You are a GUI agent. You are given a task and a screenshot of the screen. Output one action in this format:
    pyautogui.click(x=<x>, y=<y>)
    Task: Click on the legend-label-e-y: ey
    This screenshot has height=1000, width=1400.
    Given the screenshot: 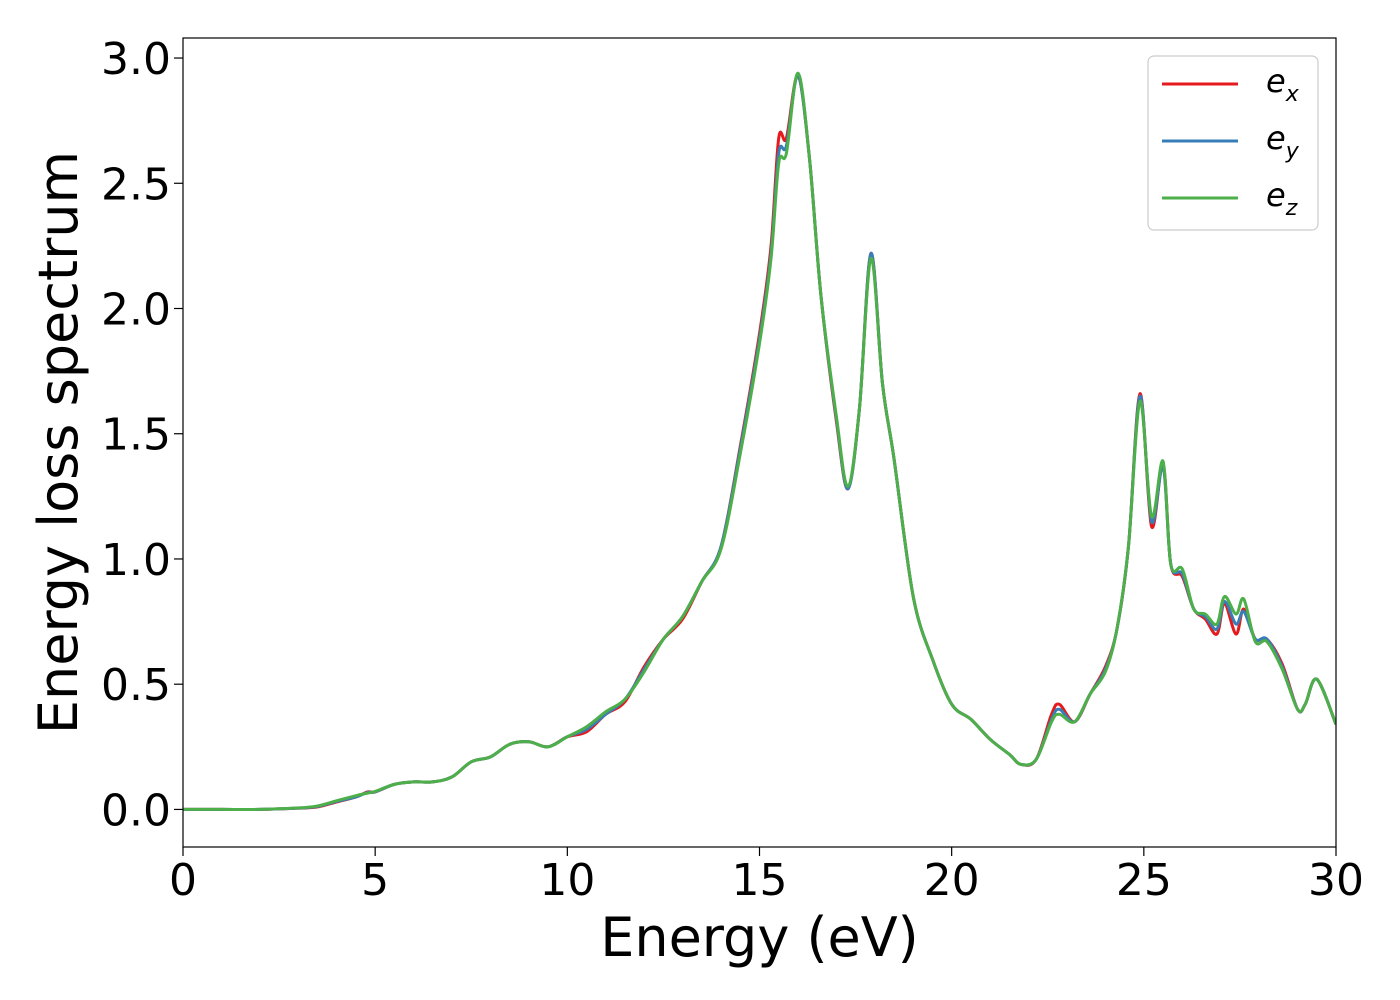 What is the action you would take?
    pyautogui.click(x=1283, y=141)
    